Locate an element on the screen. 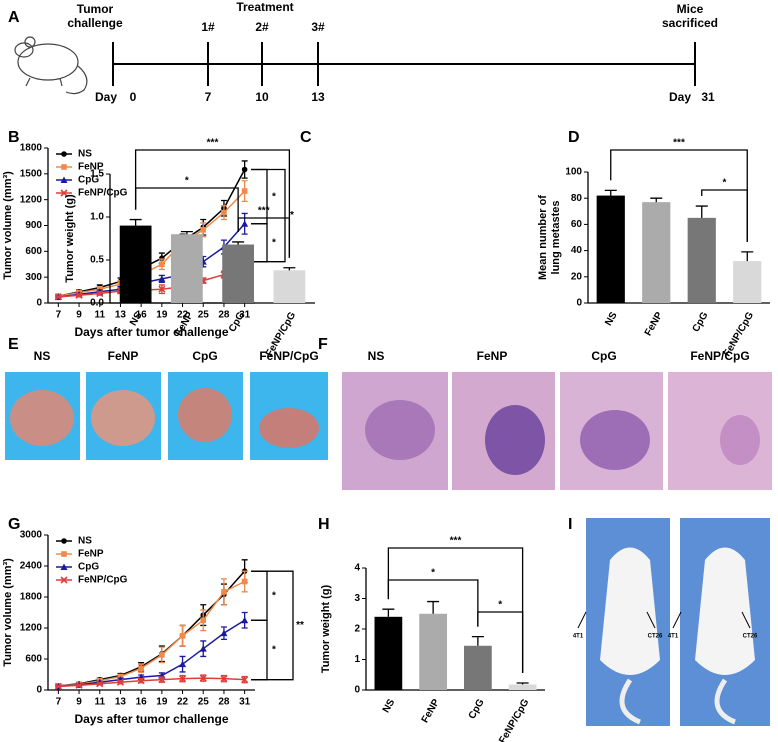  x-tick-label: 25 is located at coordinates (204, 702).